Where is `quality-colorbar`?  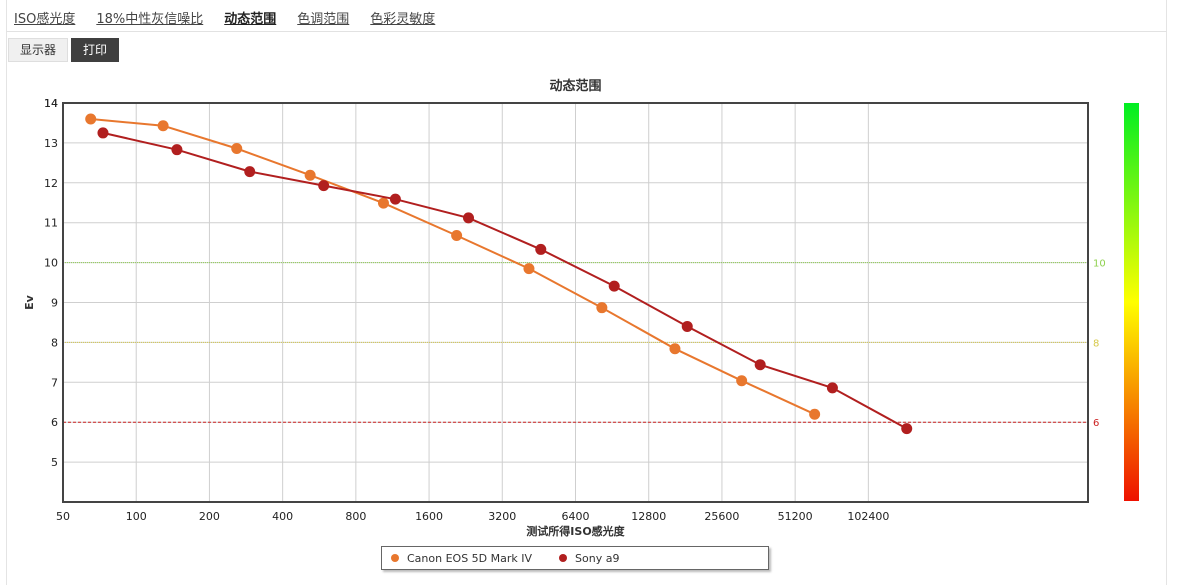 quality-colorbar is located at coordinates (1131, 302).